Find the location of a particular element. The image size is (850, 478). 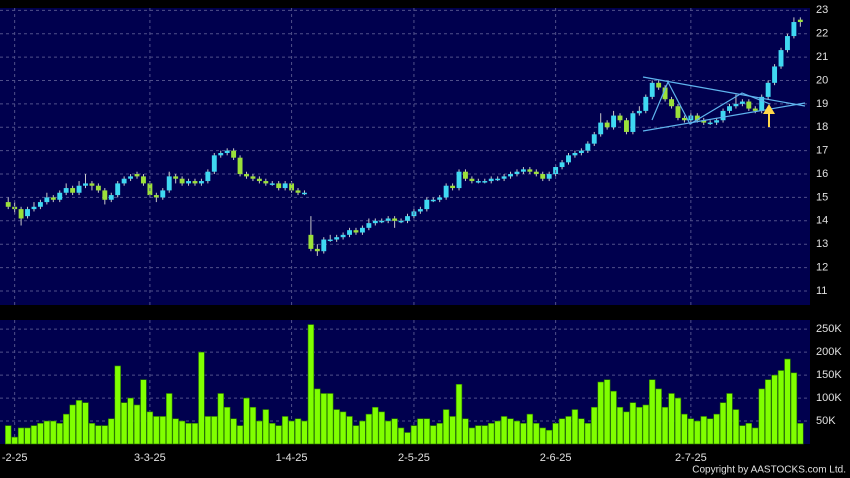

y-tick-label: 20 is located at coordinates (822, 80).